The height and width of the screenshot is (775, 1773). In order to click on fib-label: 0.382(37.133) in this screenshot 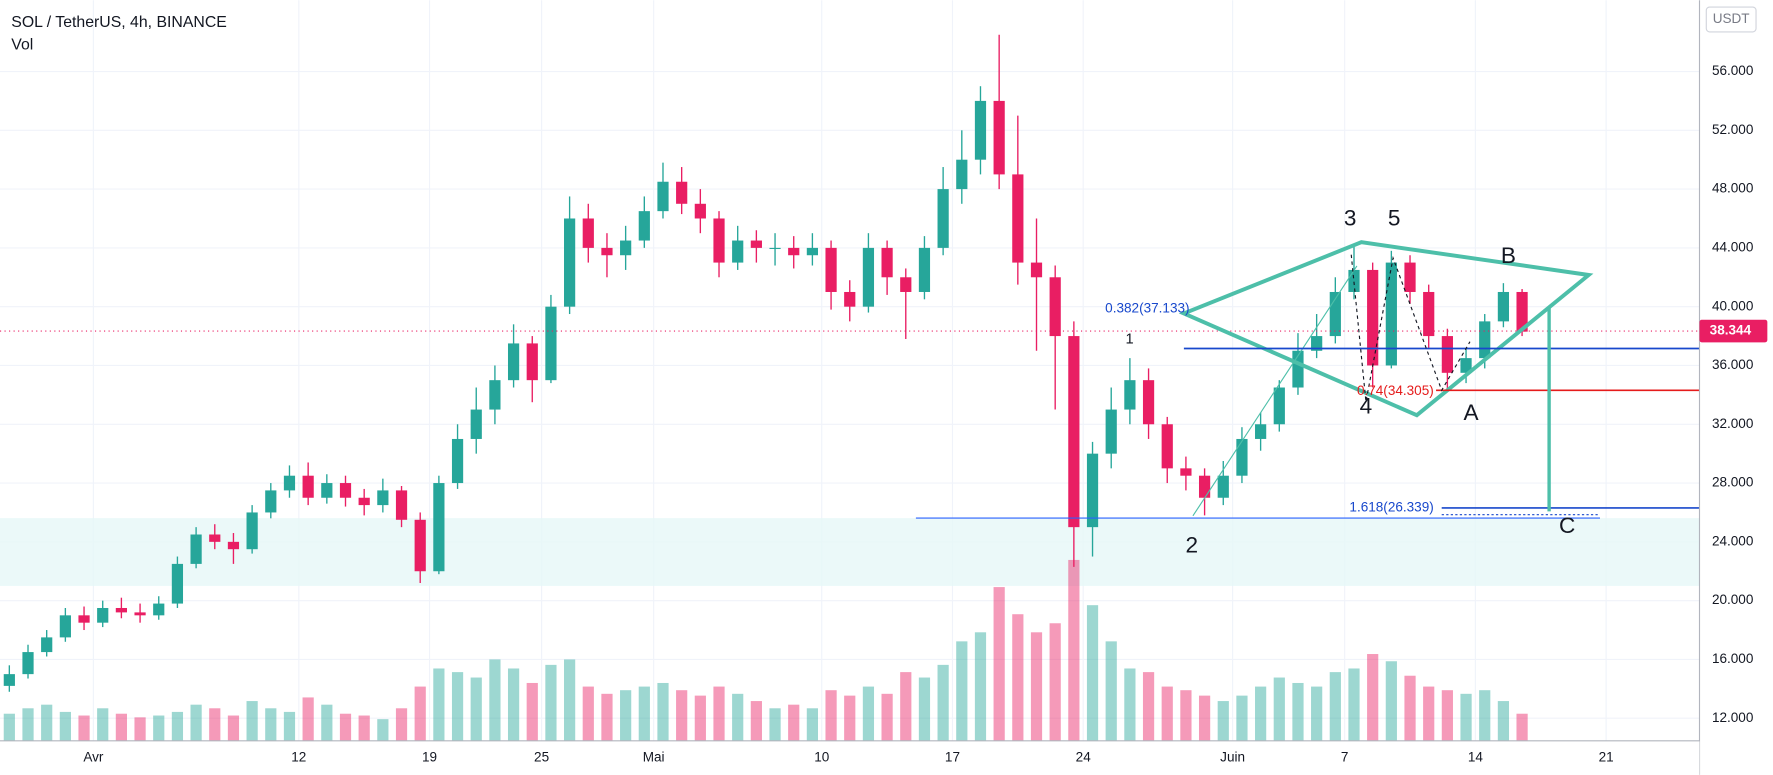, I will do `click(1147, 307)`.